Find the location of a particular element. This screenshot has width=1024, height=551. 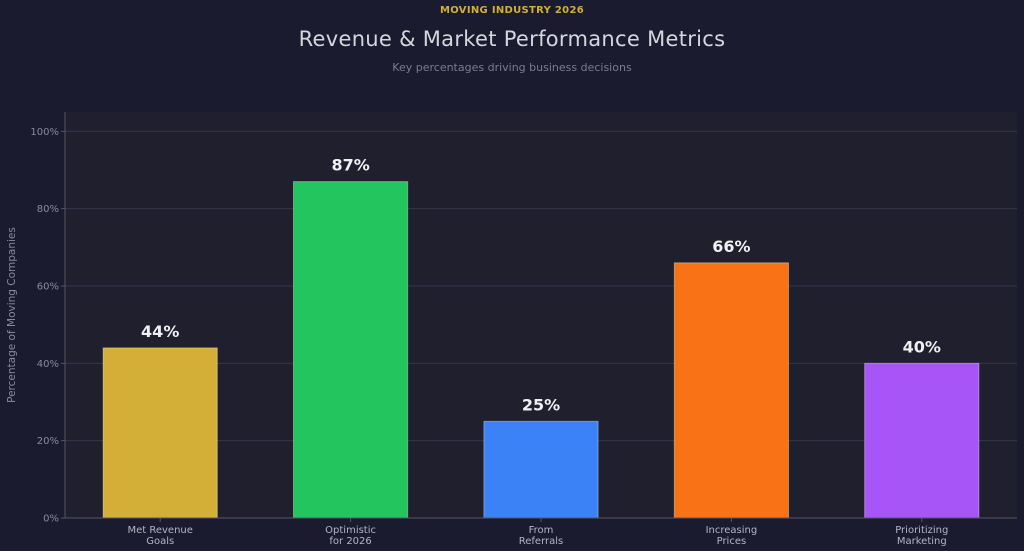

eyebrow-label: MOVING INDUSTRY 2026 is located at coordinates (512, 10).